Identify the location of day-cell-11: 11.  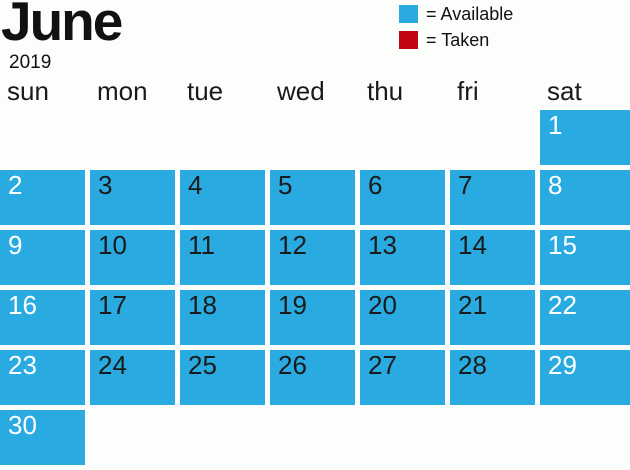
(222, 257).